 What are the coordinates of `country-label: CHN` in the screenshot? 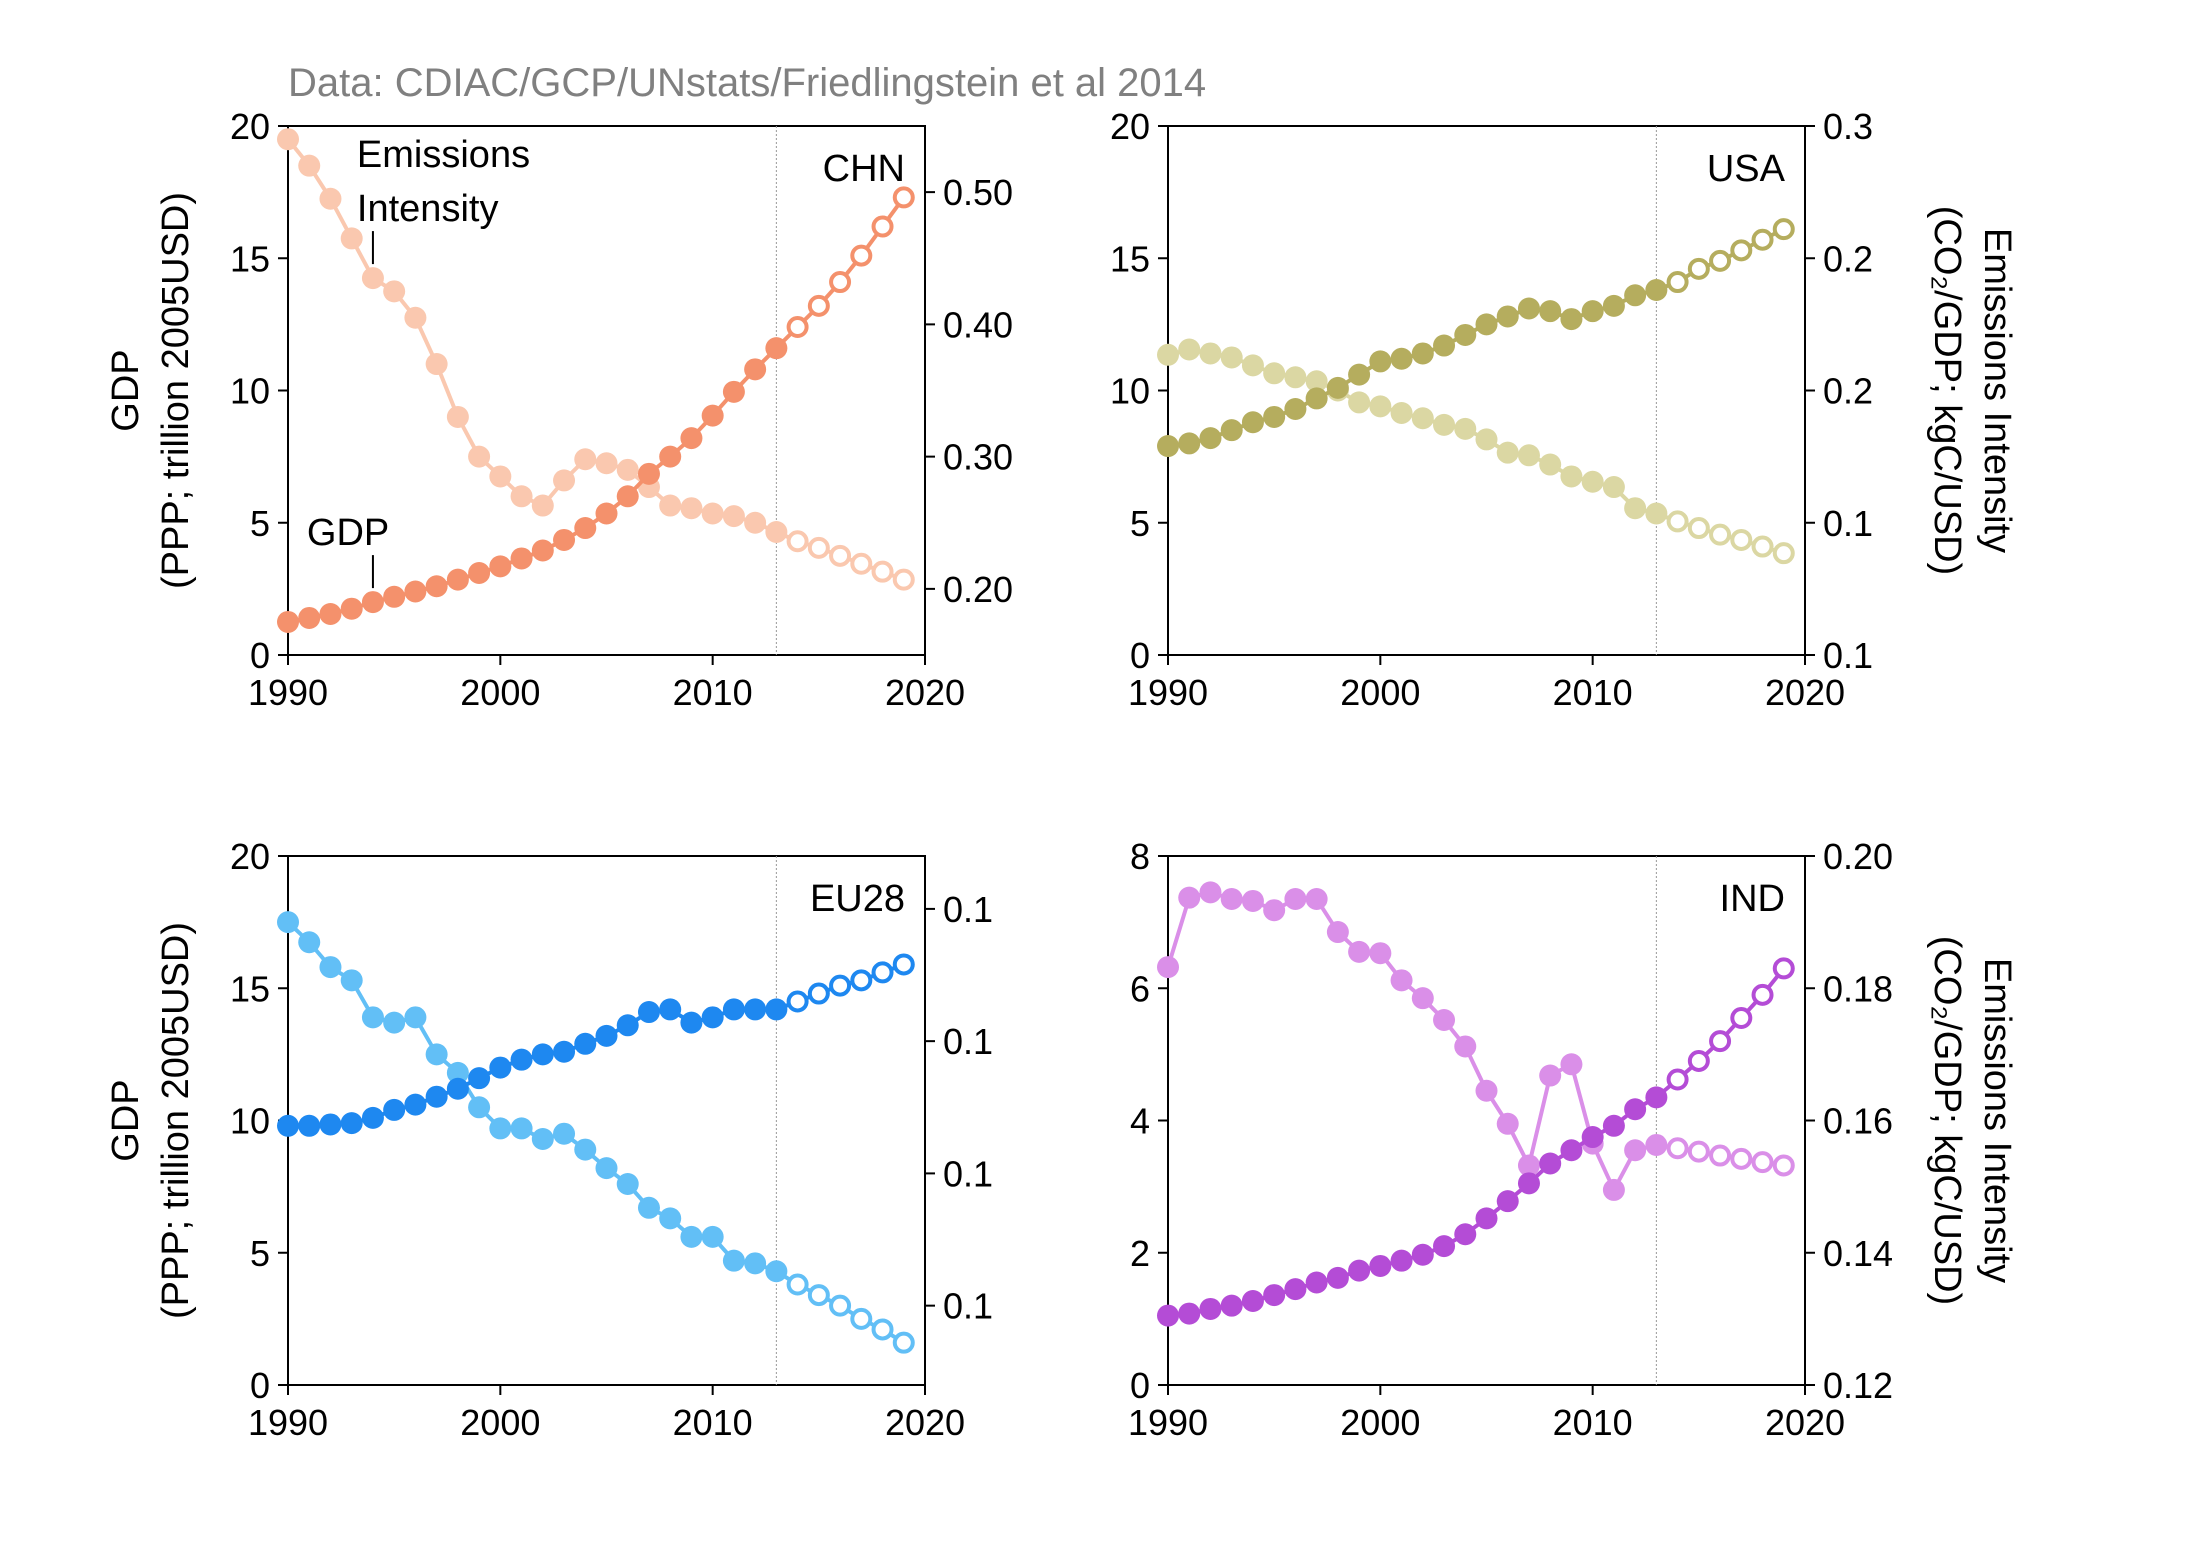 It's located at (864, 169).